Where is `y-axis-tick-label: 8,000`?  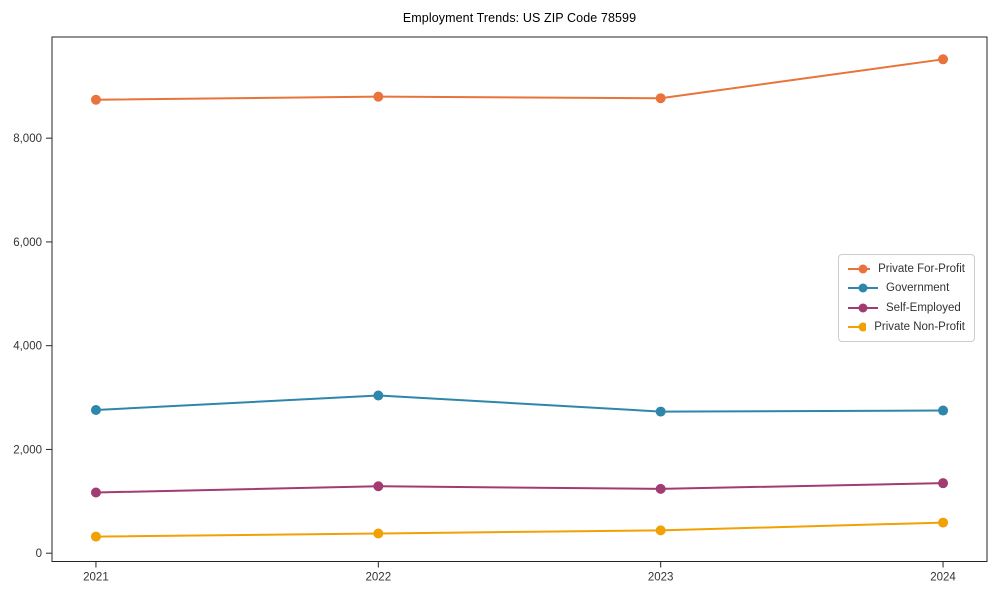
y-axis-tick-label: 8,000 is located at coordinates (27, 139).